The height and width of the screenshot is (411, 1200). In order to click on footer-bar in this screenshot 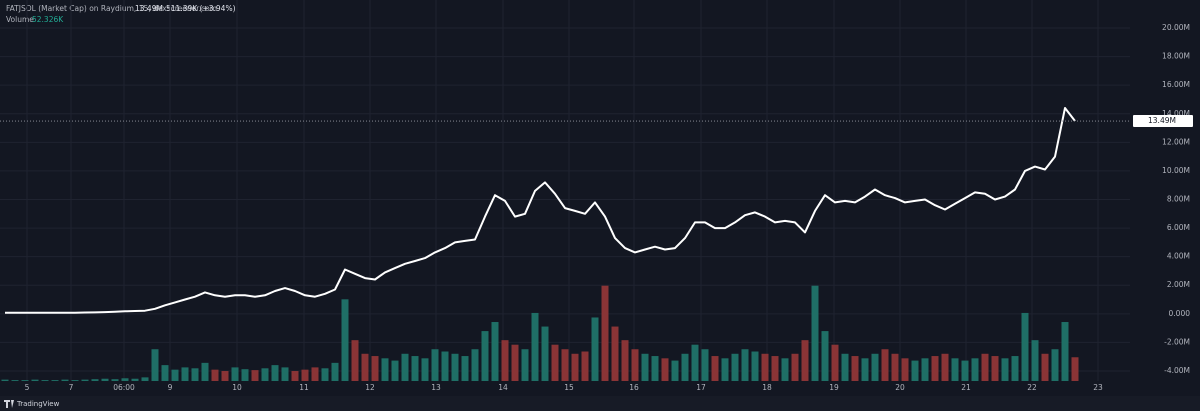, I will do `click(600, 403)`.